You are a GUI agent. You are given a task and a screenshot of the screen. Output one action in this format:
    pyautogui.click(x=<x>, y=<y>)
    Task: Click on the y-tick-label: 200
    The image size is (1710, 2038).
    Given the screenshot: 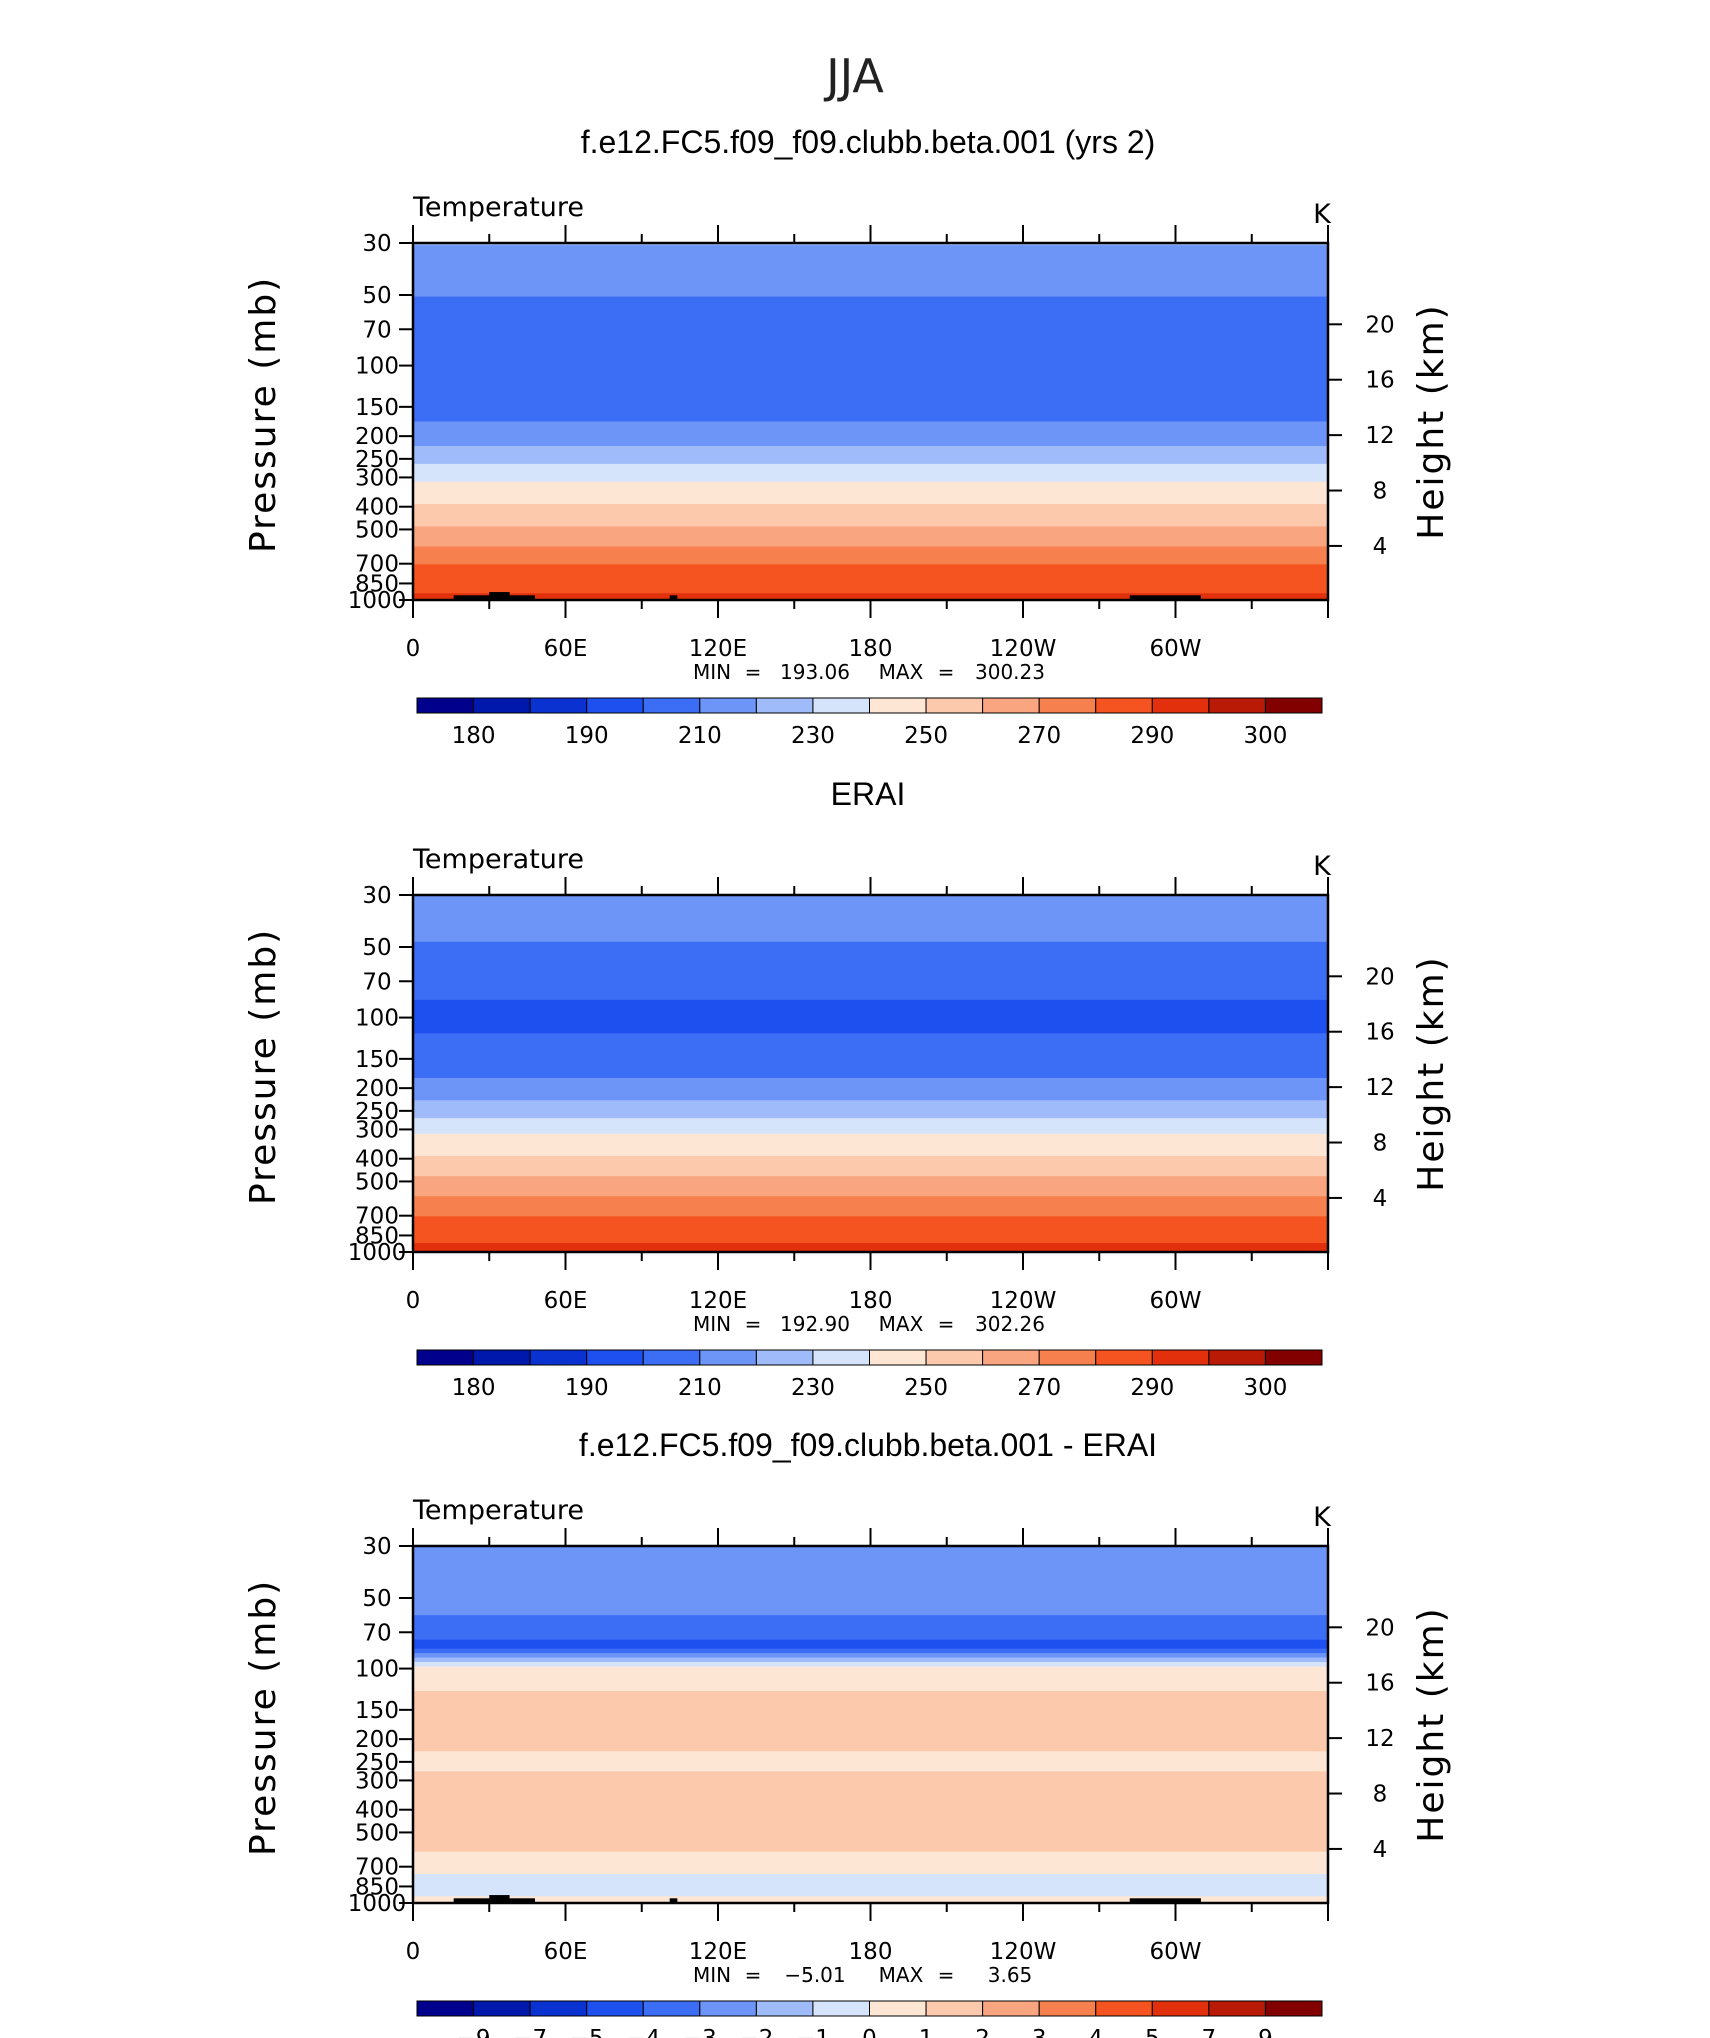 What is the action you would take?
    pyautogui.click(x=377, y=1089)
    